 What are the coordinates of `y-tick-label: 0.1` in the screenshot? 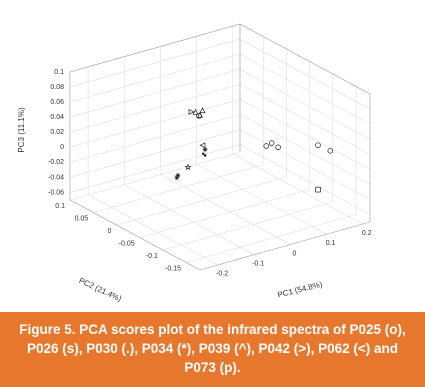 It's located at (60, 206).